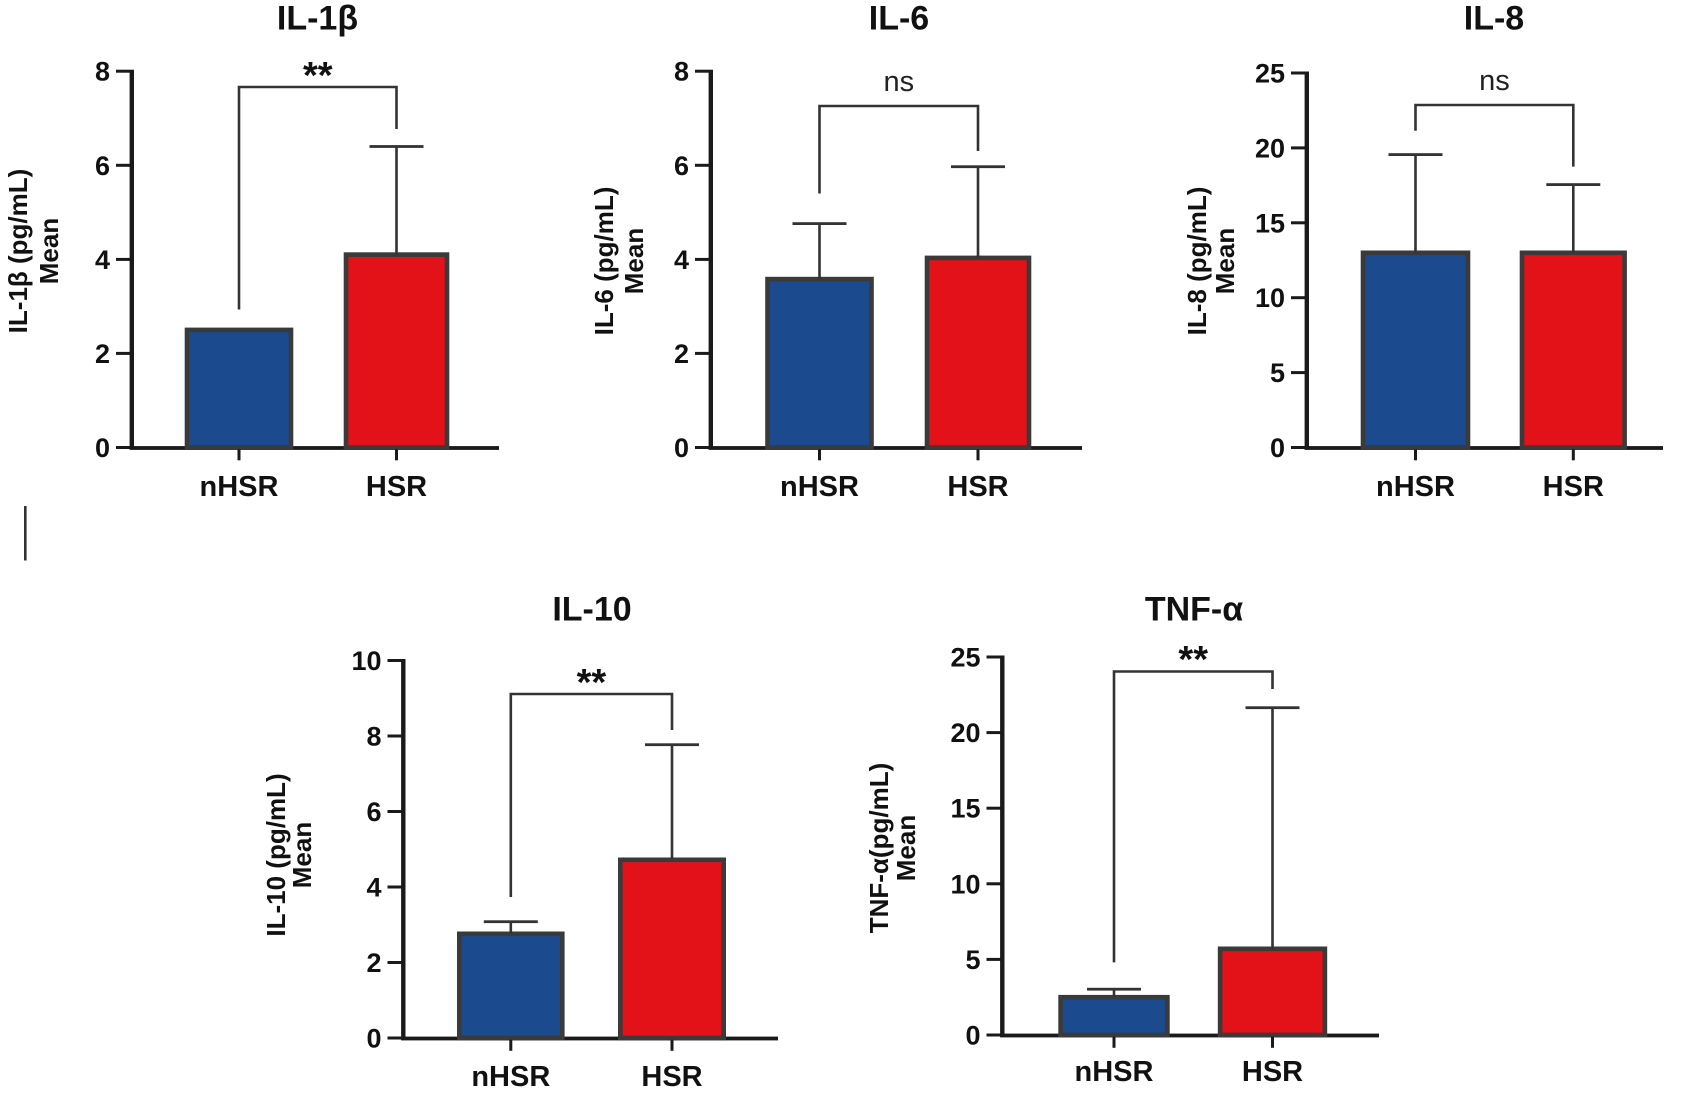  Describe the element at coordinates (899, 19) in the screenshot. I see `svg-text: IL-6` at that location.